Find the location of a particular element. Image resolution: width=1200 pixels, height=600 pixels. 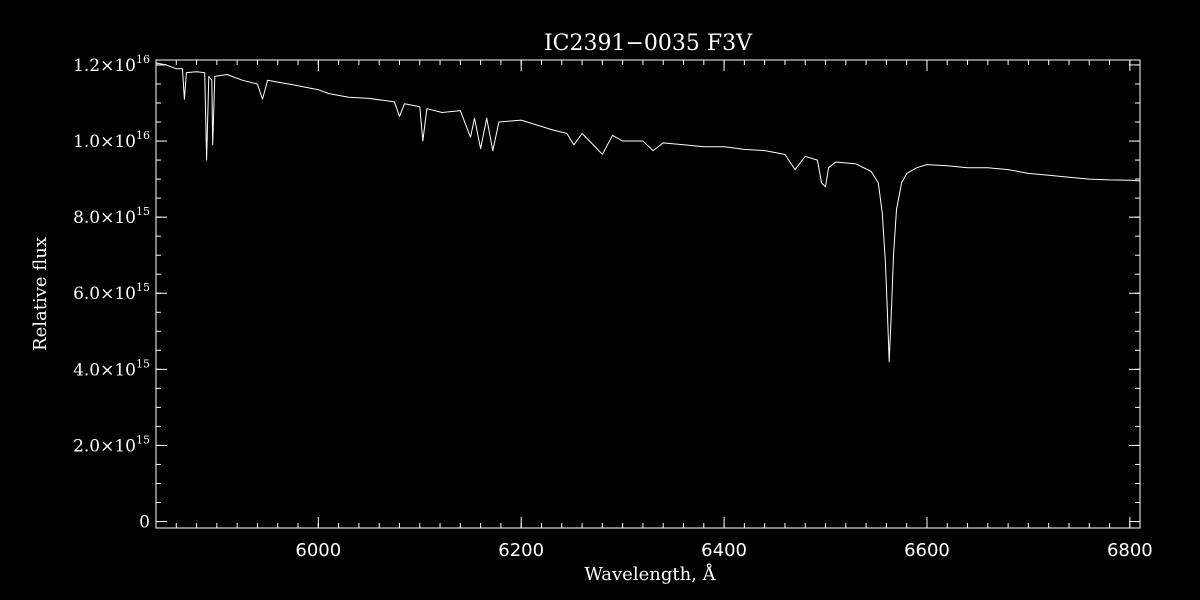

y-tick-mantissa: 4.0×10 is located at coordinates (104, 370).